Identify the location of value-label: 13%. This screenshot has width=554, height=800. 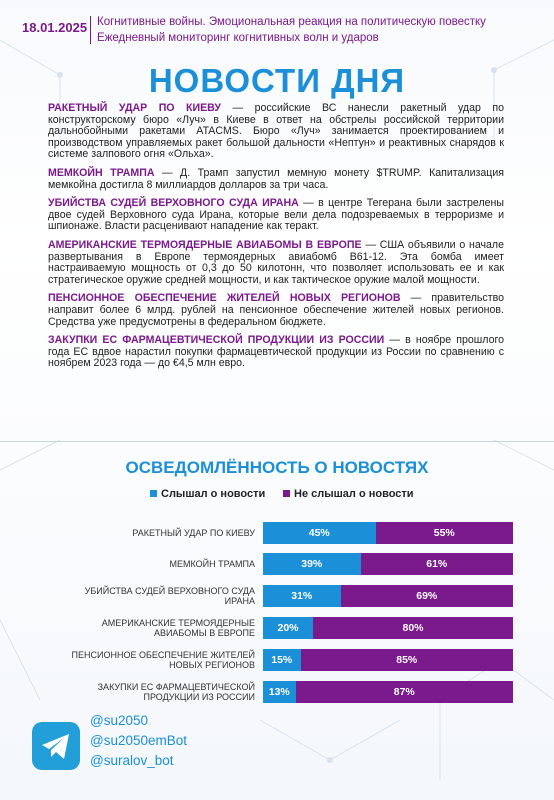
(279, 692).